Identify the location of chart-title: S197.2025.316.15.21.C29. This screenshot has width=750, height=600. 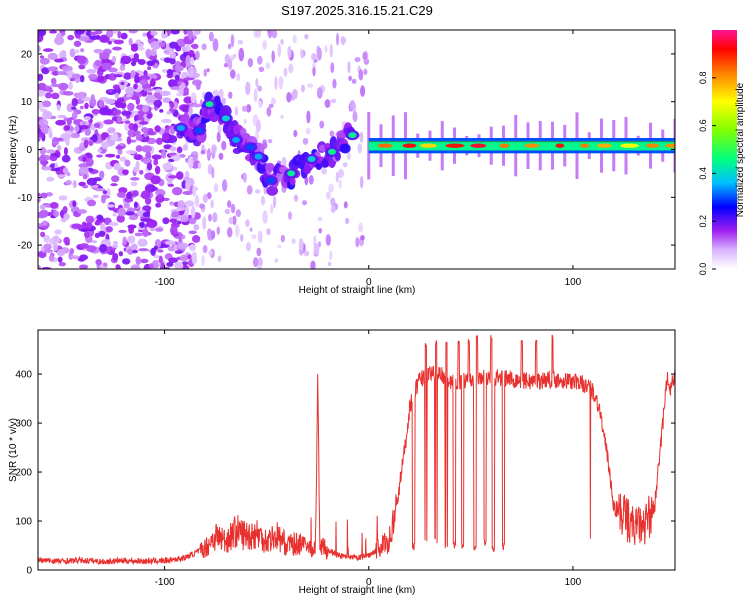
(357, 10).